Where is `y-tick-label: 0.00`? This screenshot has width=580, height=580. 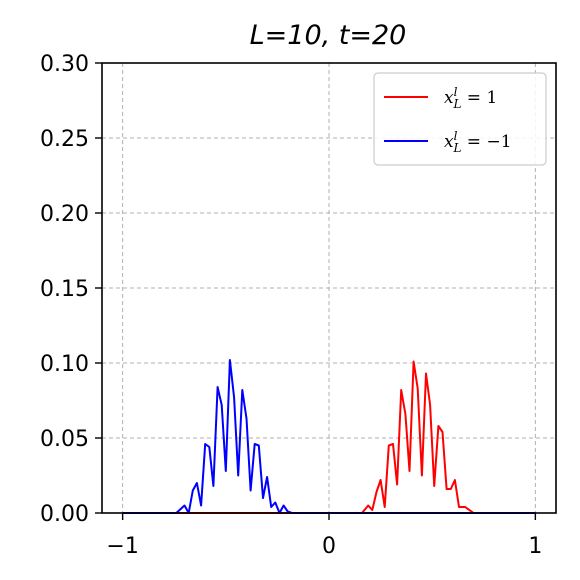
y-tick-label: 0.00 is located at coordinates (64, 514).